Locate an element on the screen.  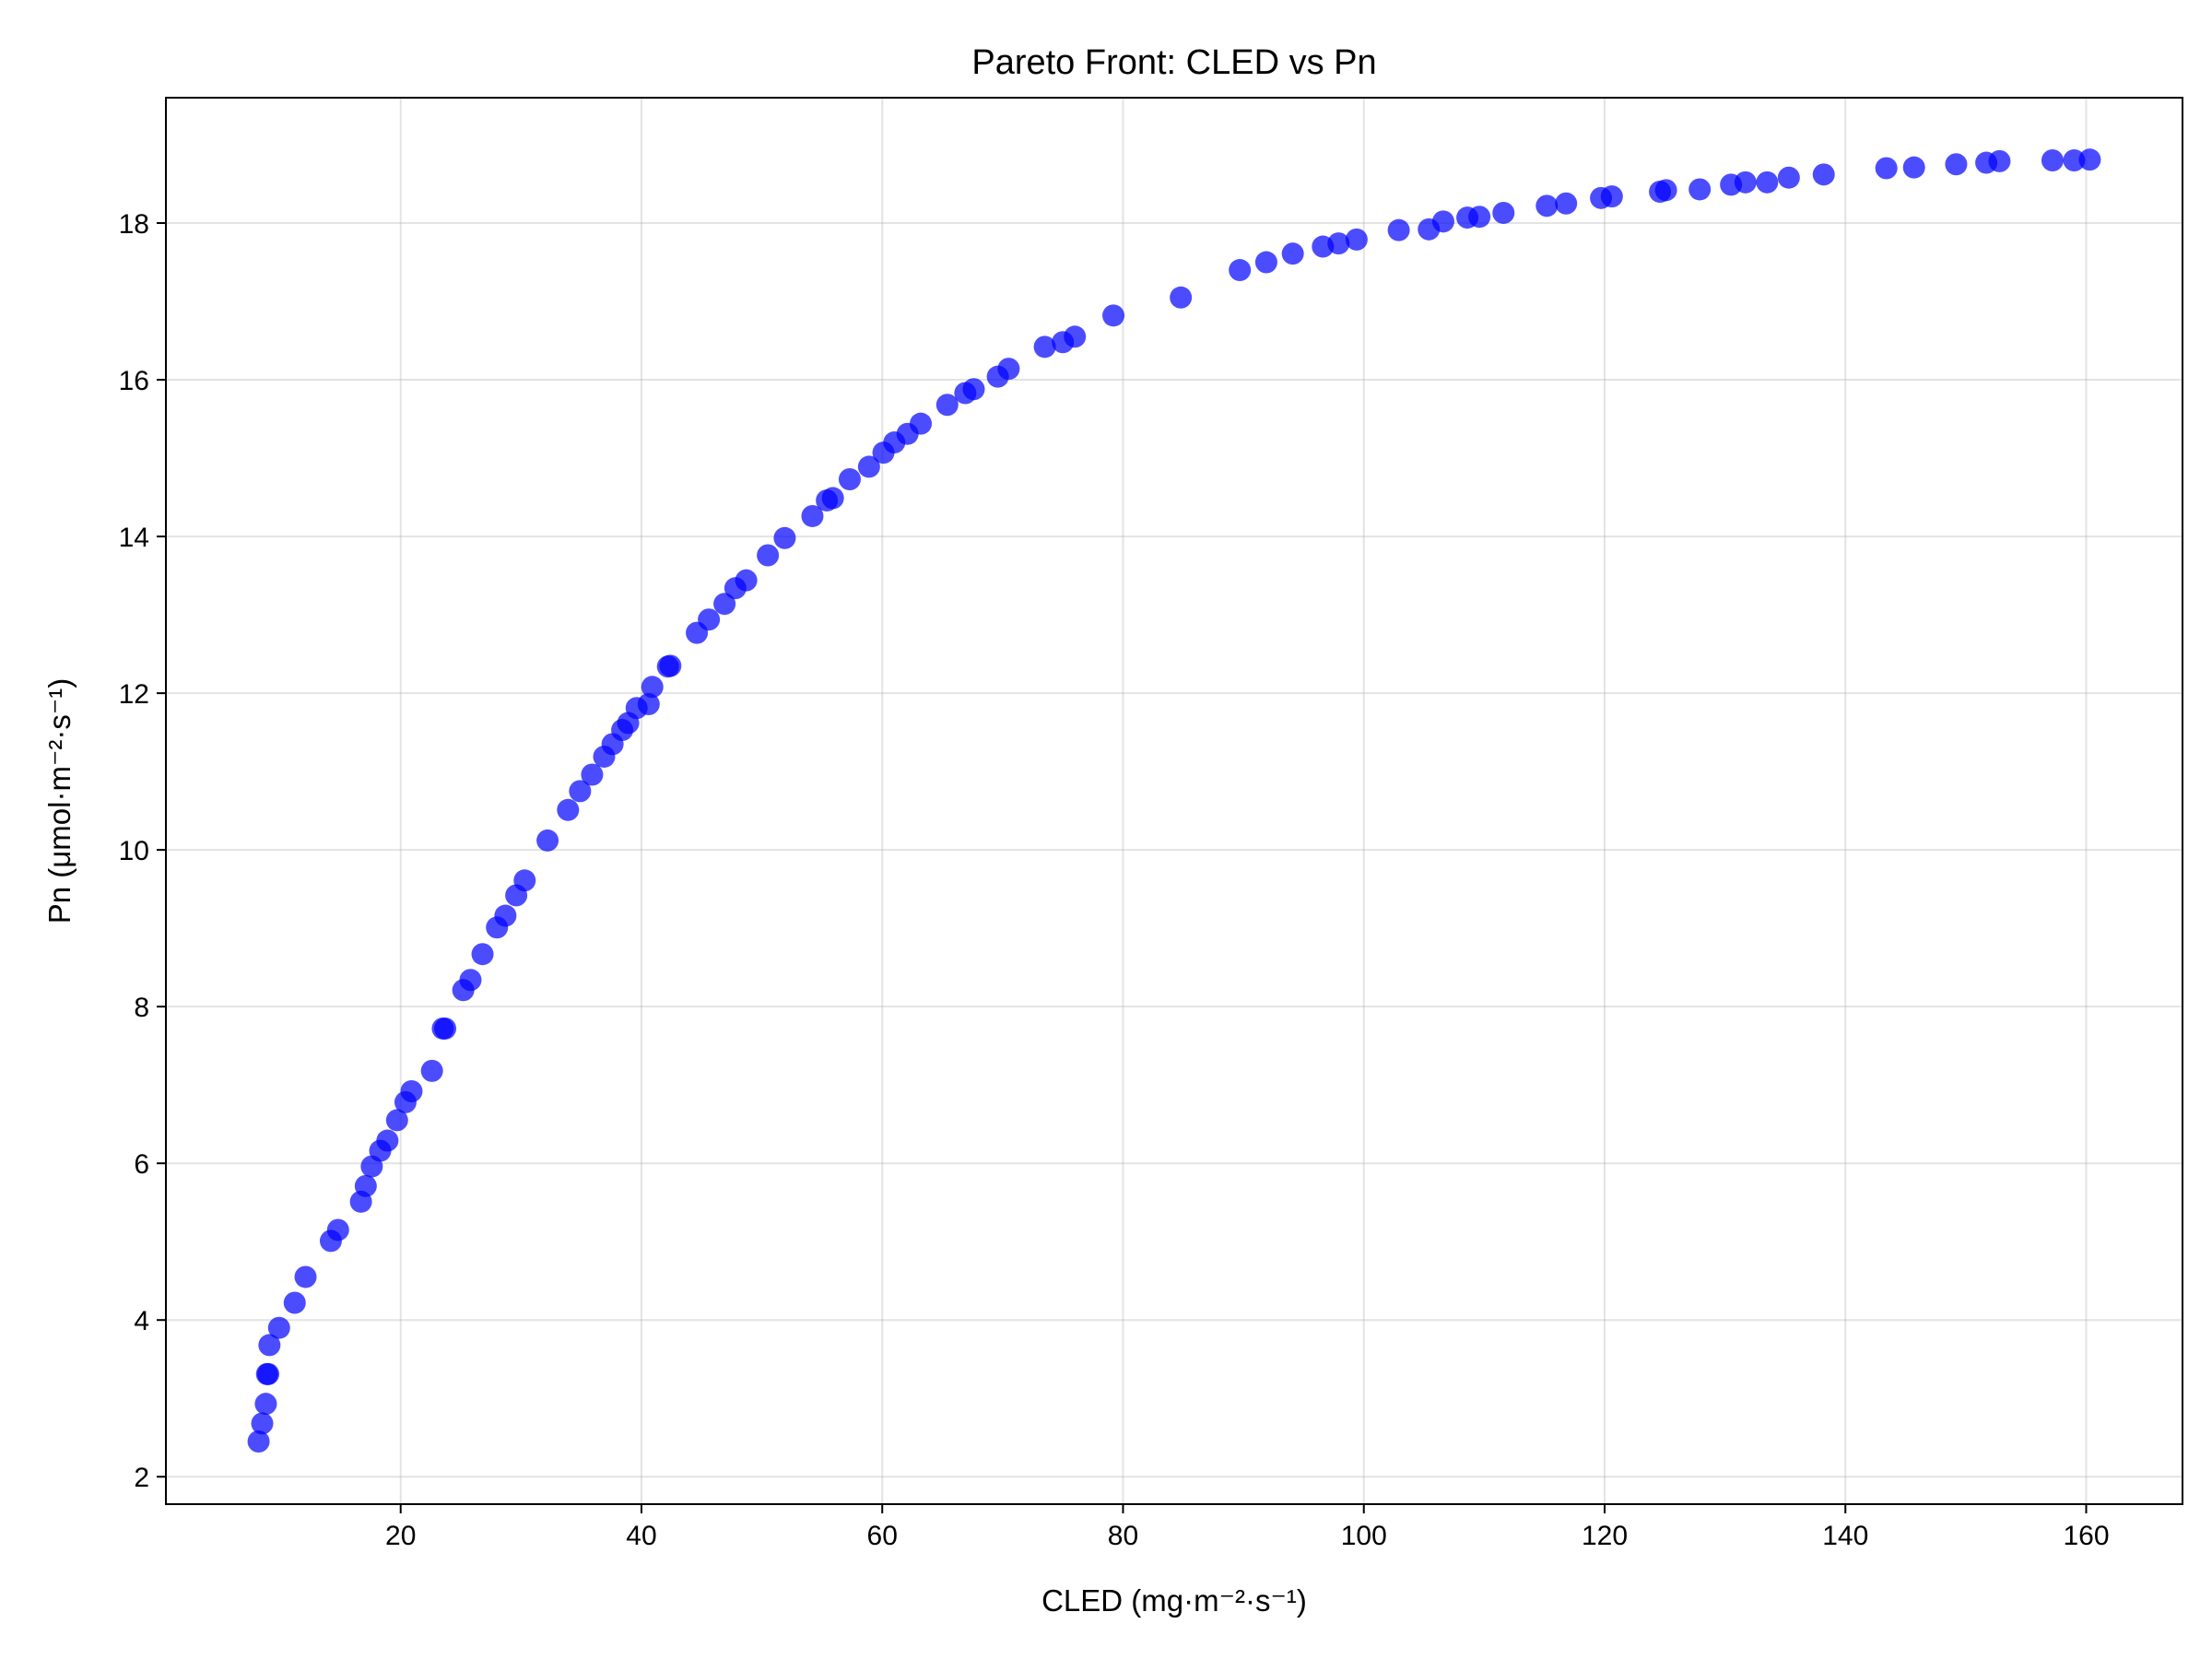
y-axis-label: Pn (μmol·m⁻²·s⁻¹) is located at coordinates (59, 801).